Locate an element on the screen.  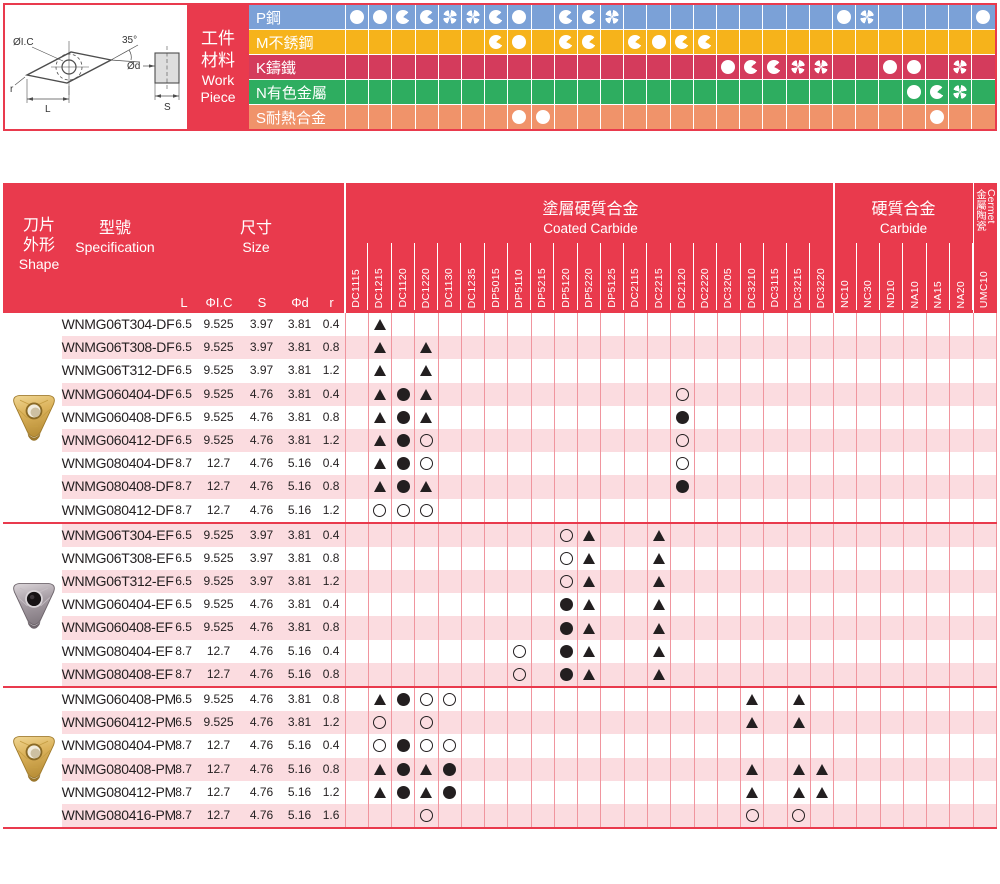
size-S-cell: 4.76 is located at coordinates (261, 416).